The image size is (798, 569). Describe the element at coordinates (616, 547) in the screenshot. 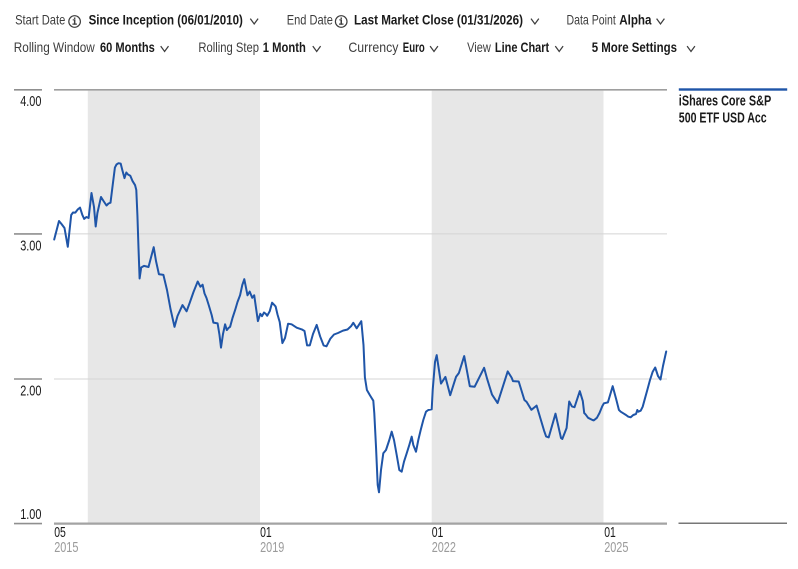

I see `svg-text: 2025` at that location.